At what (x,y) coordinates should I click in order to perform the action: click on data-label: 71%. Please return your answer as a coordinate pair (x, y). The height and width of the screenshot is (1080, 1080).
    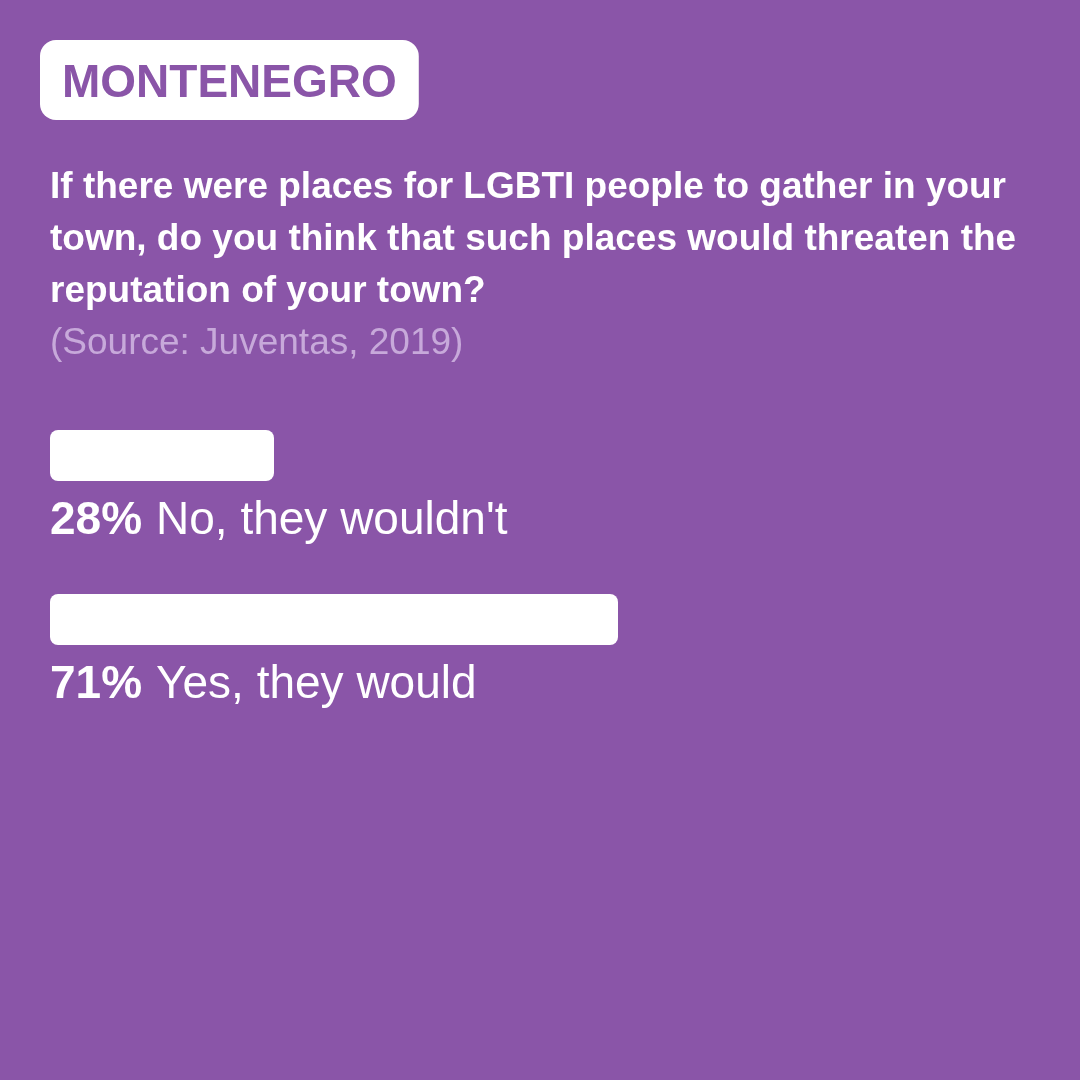
    Looking at the image, I should click on (96, 682).